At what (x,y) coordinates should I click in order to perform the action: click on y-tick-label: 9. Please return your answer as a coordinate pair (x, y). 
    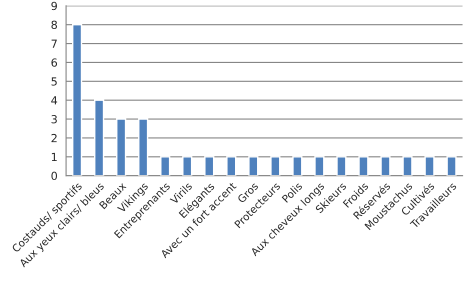
    Looking at the image, I should click on (54, 6).